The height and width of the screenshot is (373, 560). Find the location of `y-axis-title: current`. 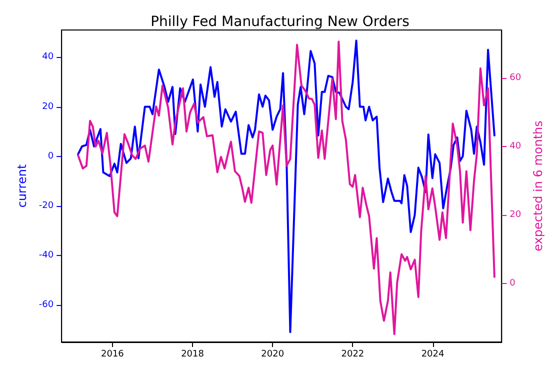

y-axis-title: current is located at coordinates (22, 186).